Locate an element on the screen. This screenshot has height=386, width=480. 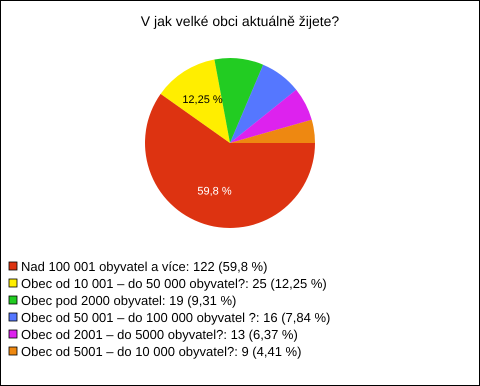
legend-label: Obec od 2001 – do 5000 obyvatel?: 13 (6,37 %) is located at coordinates (159, 334).